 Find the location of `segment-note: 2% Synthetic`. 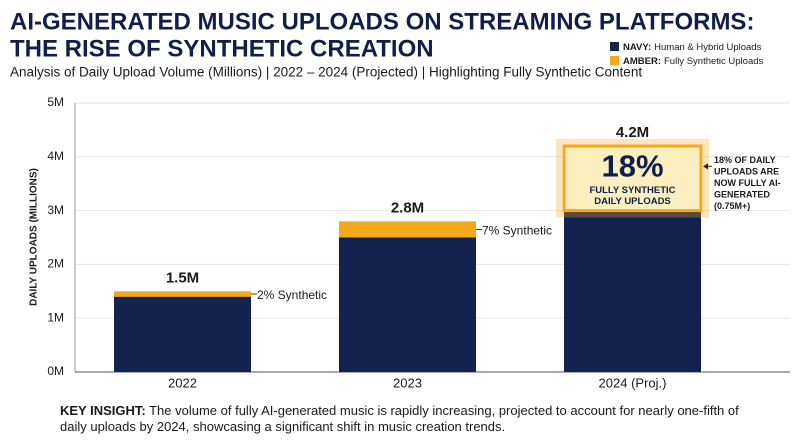

segment-note: 2% Synthetic is located at coordinates (292, 295).